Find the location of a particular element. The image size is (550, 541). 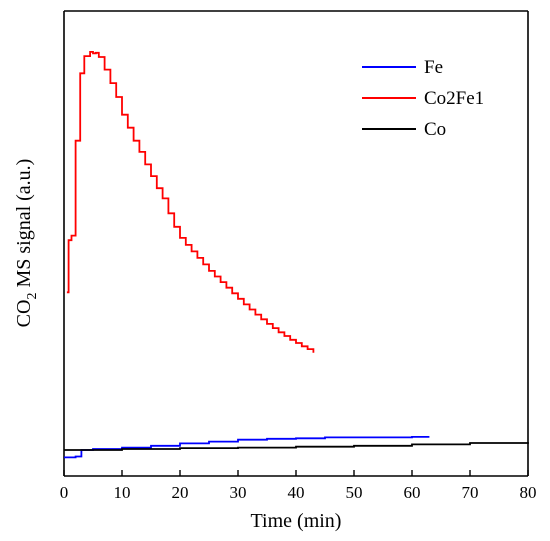

x-tick-label: 30 is located at coordinates (238, 492).